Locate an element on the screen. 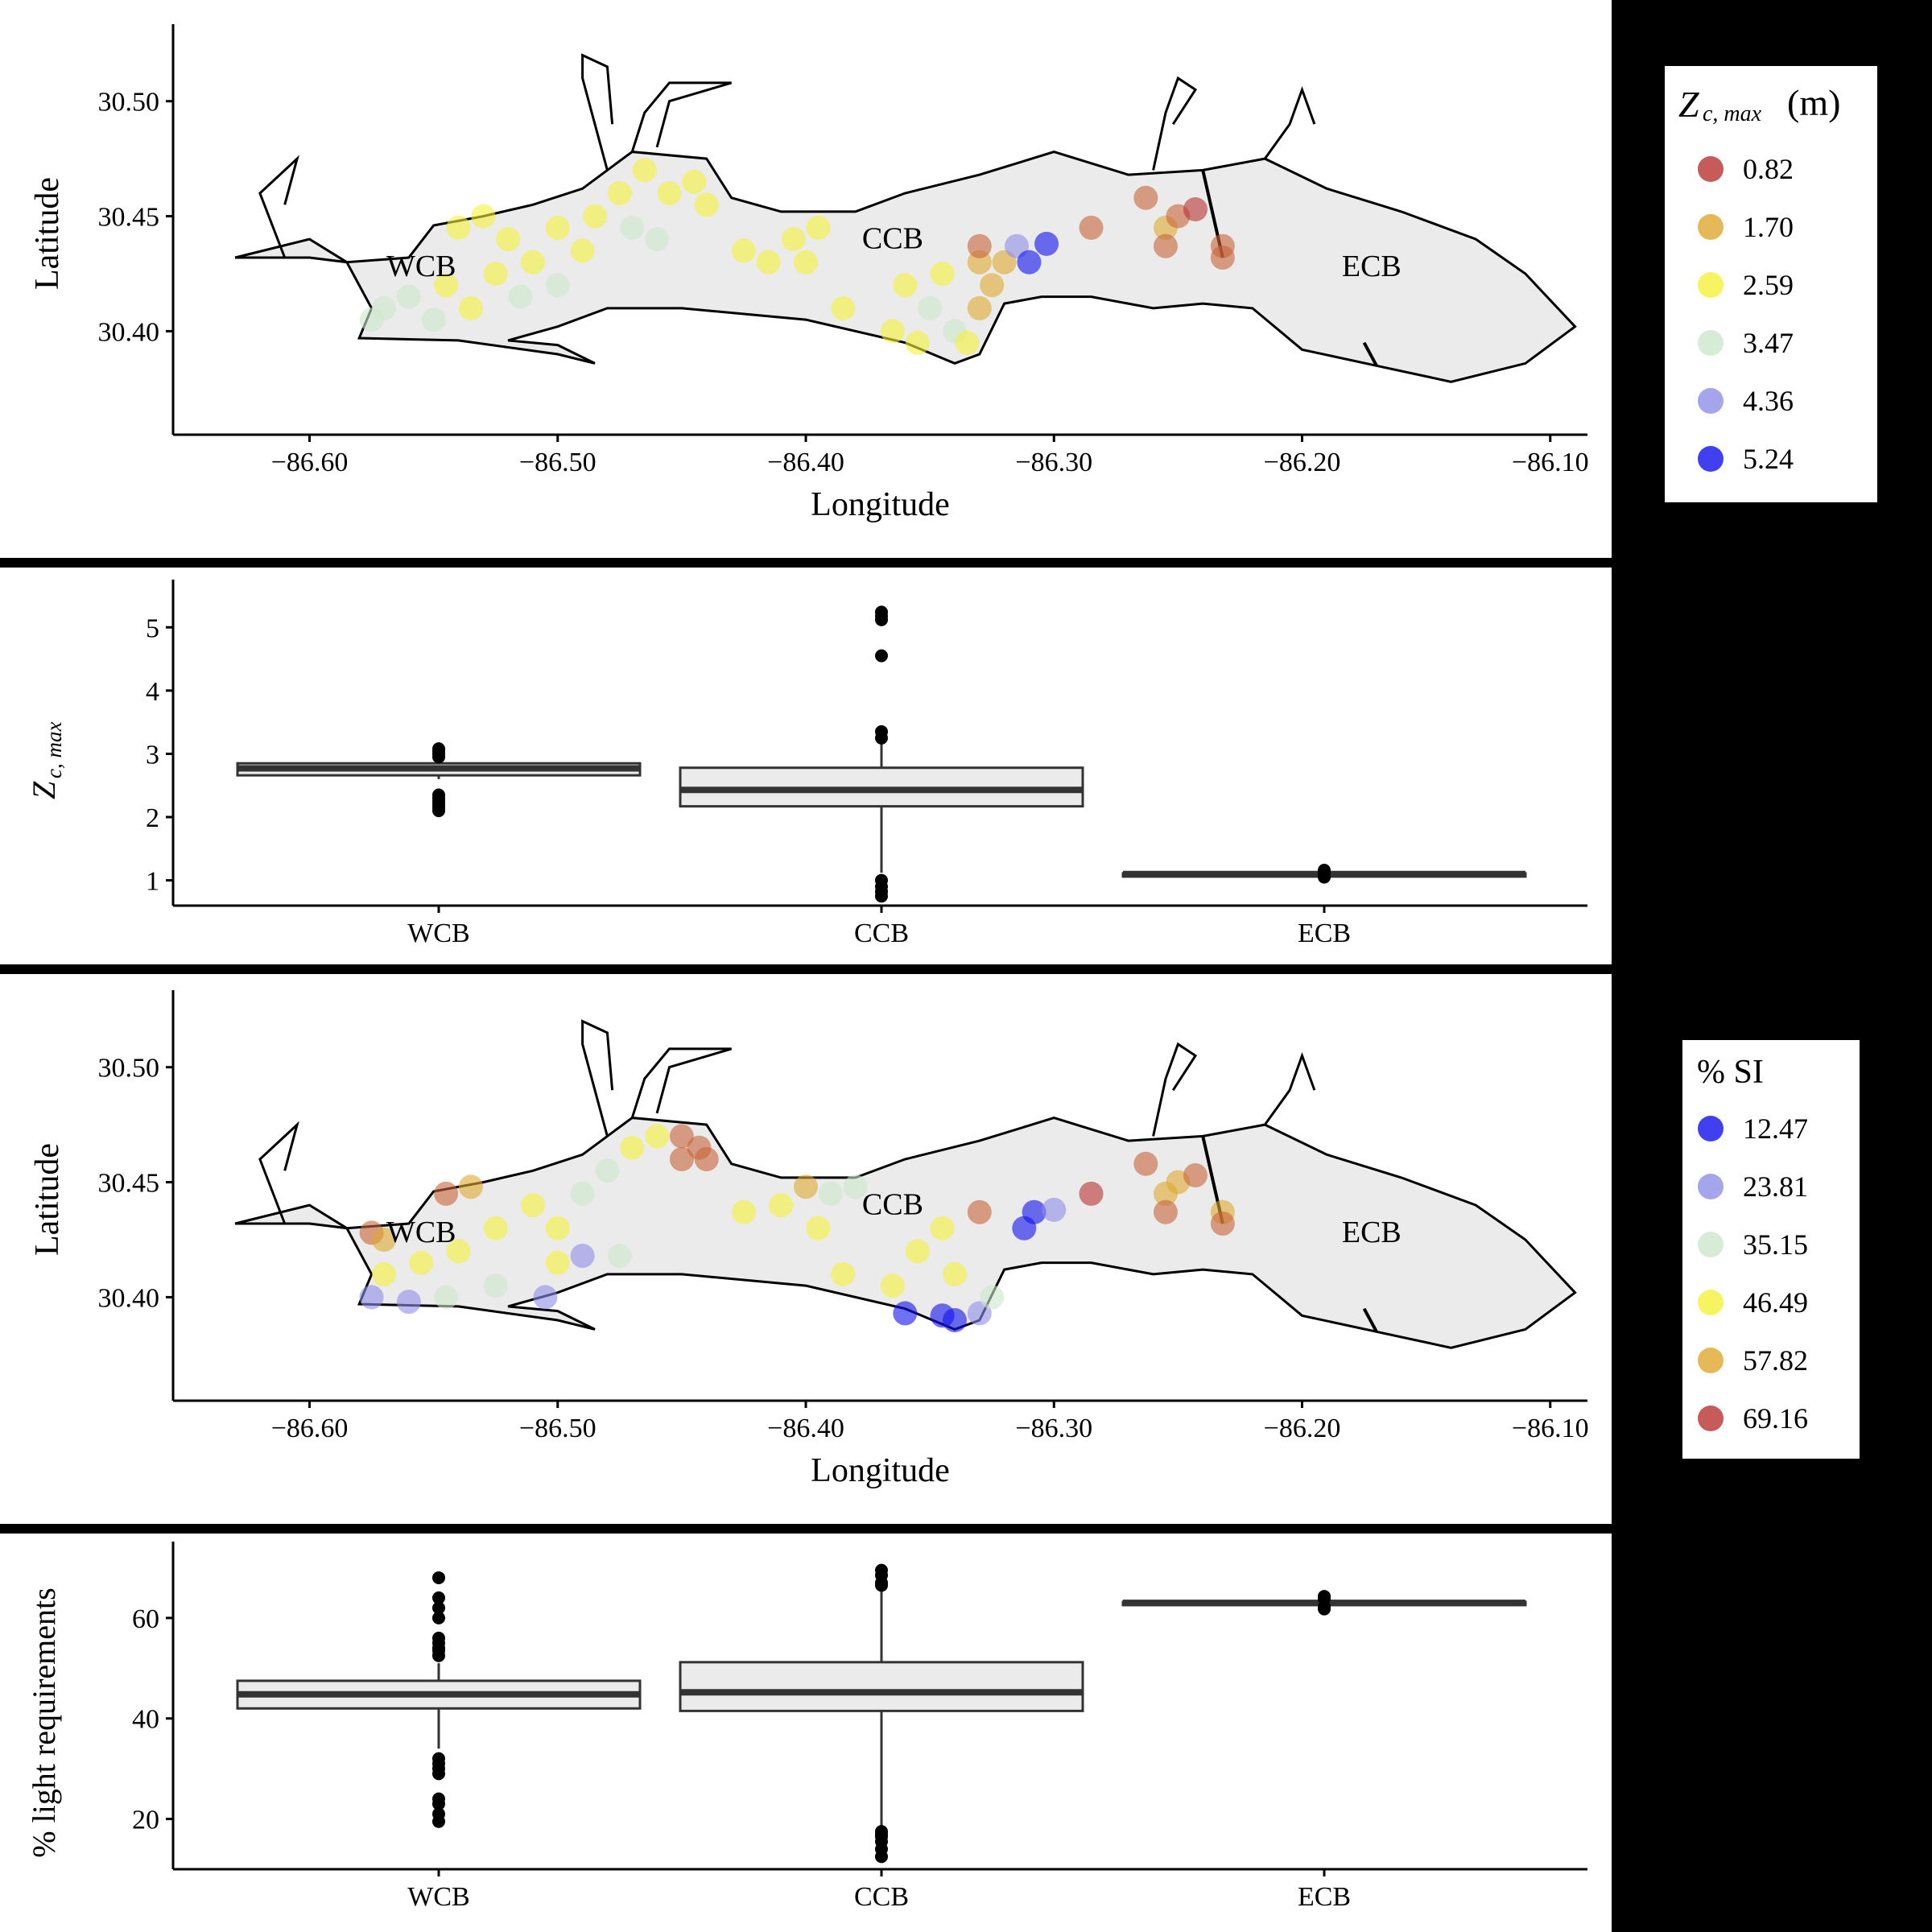 The image size is (1932, 1932). y-tick-label: 30.45 is located at coordinates (129, 1184).